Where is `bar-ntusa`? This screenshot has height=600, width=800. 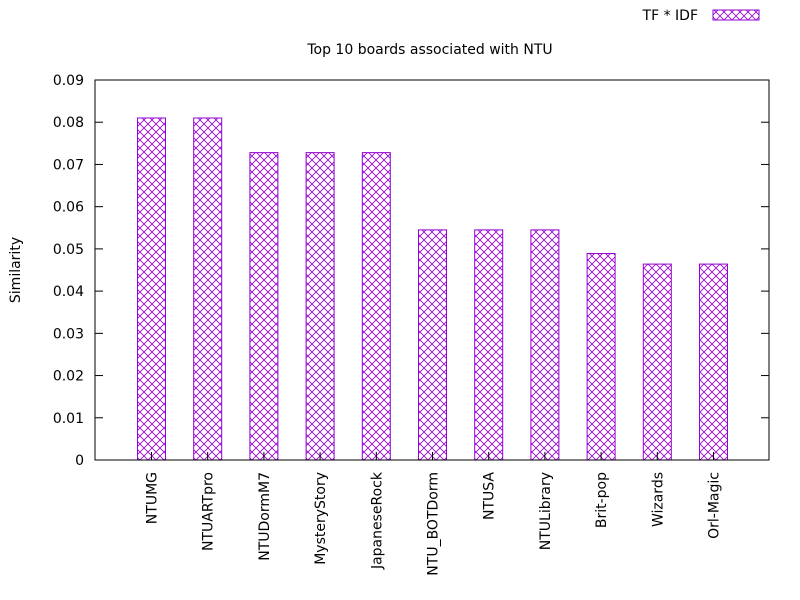
bar-ntusa is located at coordinates (489, 345).